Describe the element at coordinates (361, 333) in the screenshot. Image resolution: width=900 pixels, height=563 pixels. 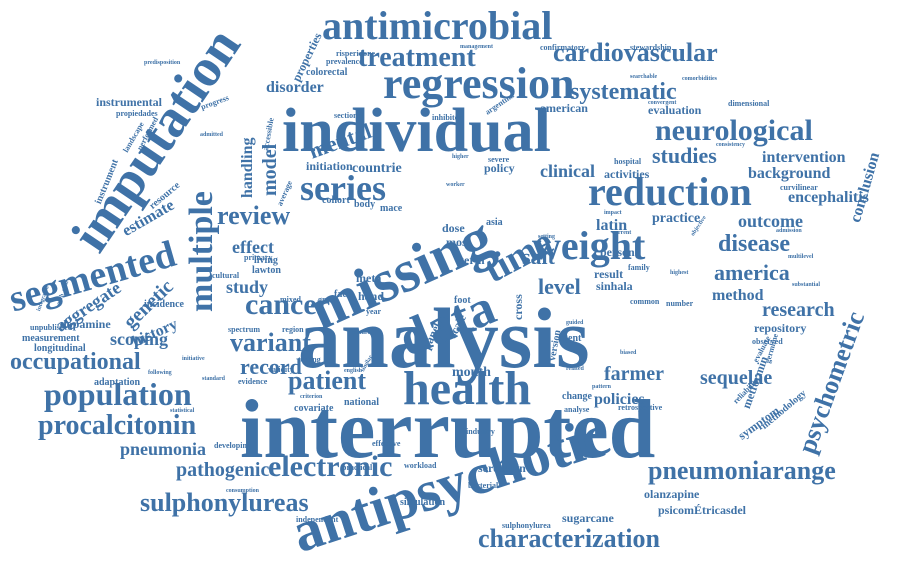
I see `word-picture: picture` at that location.